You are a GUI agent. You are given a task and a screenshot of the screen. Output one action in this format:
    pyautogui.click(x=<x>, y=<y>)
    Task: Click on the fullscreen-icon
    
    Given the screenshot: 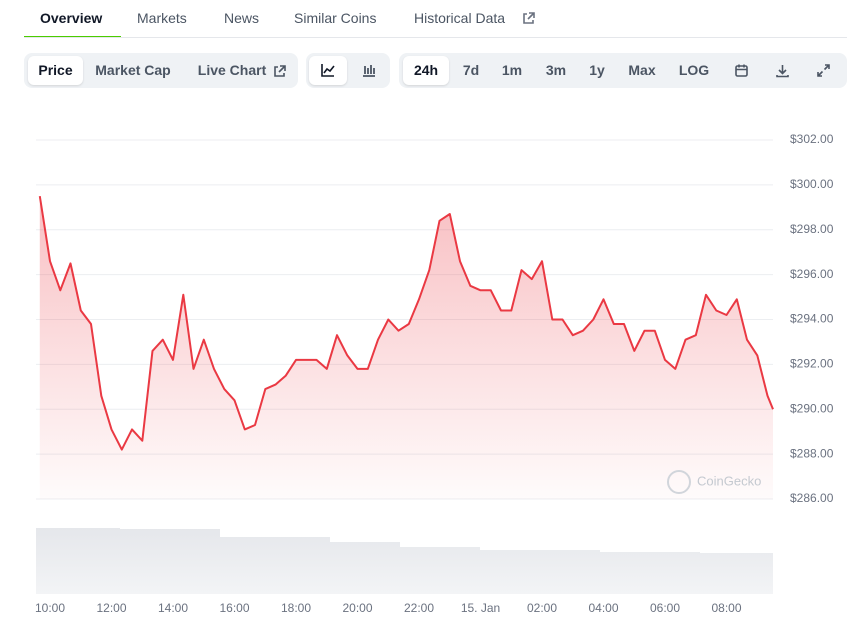 What is the action you would take?
    pyautogui.click(x=823, y=70)
    